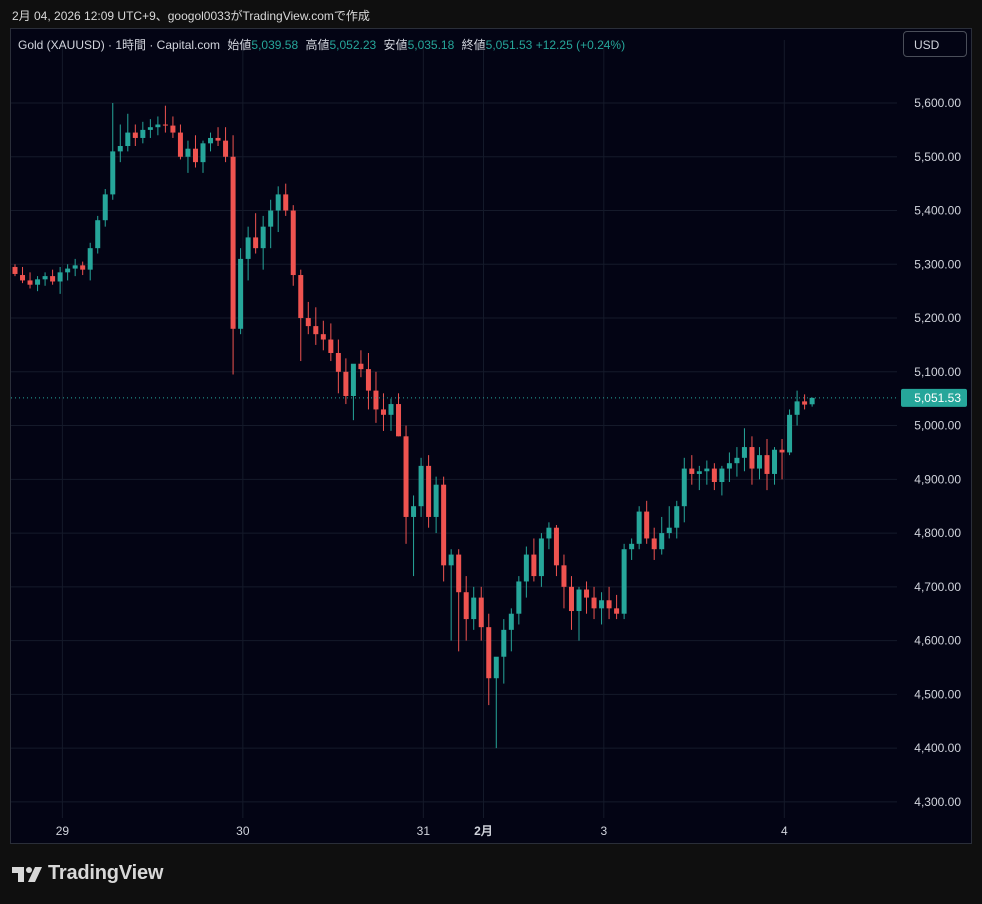  Describe the element at coordinates (935, 44) in the screenshot. I see `currency-button: USD` at that location.